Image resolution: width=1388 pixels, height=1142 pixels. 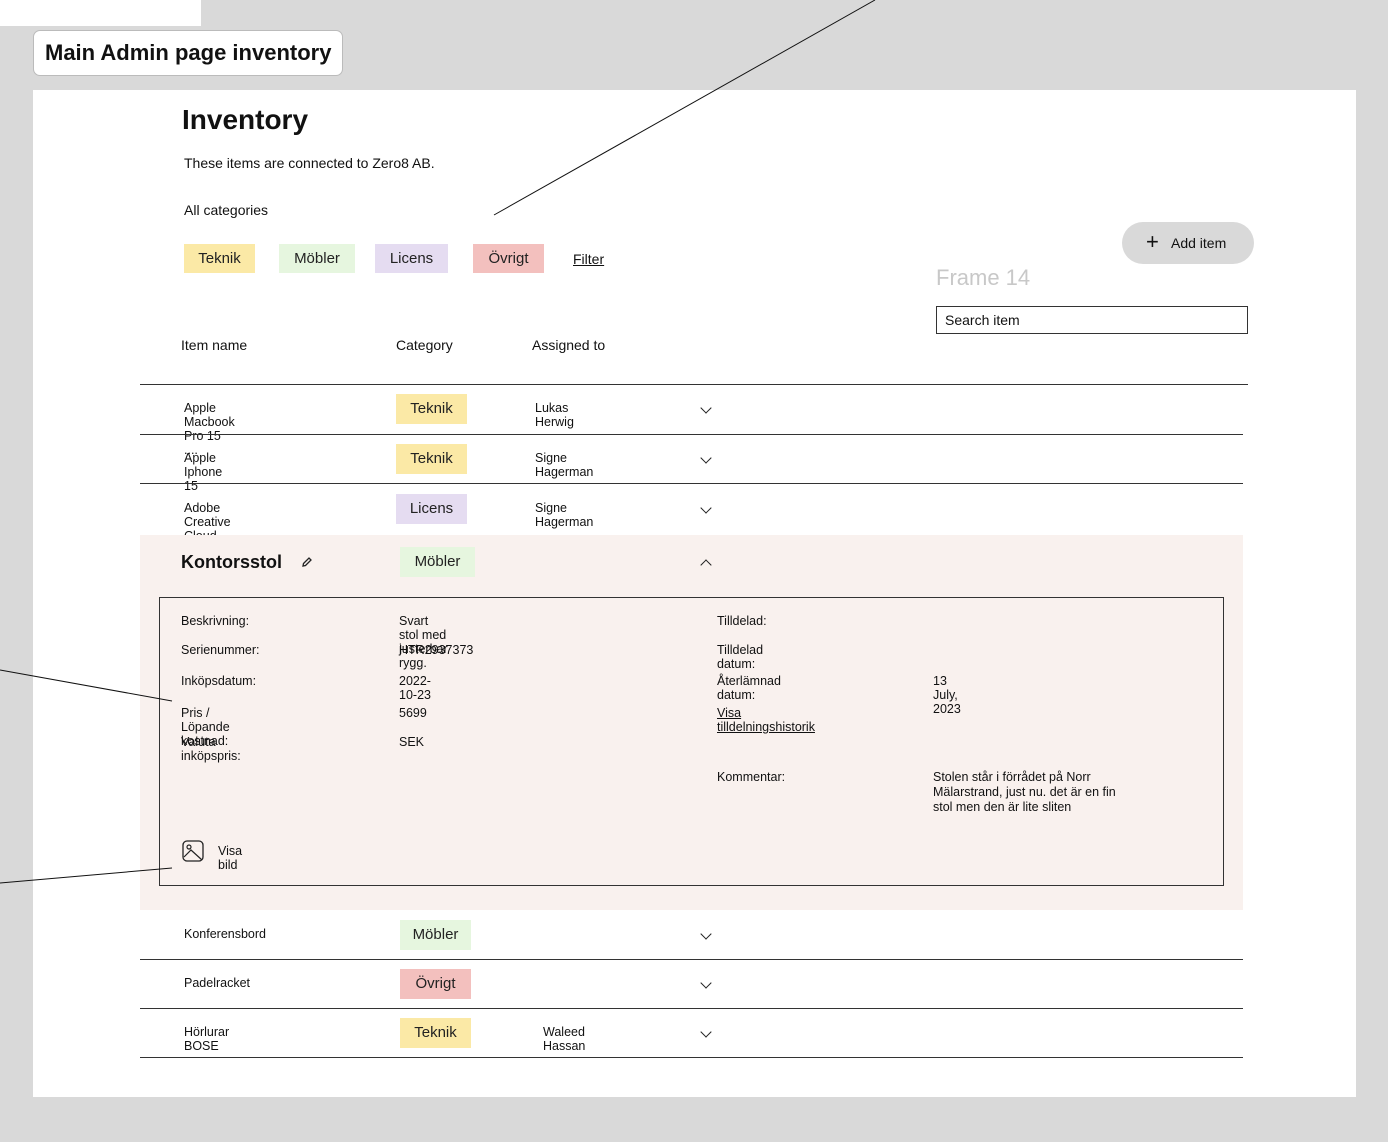 I want to click on filter-tag: Övrigt, so click(x=508, y=258).